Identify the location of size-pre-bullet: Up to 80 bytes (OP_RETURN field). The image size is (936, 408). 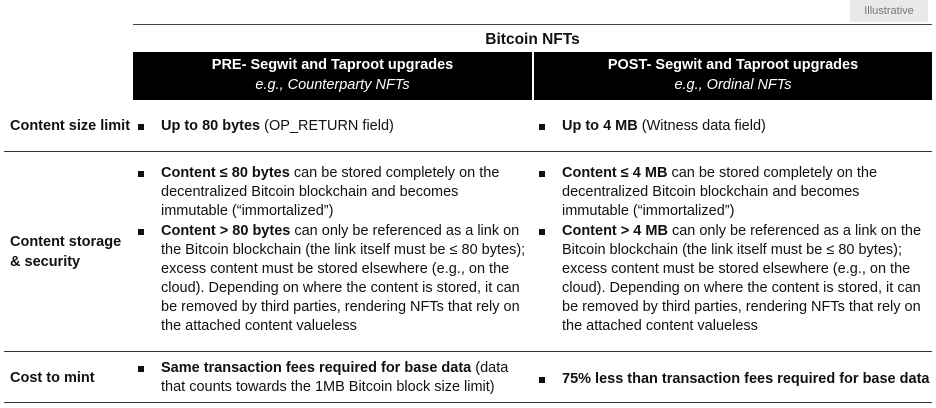
(330, 126).